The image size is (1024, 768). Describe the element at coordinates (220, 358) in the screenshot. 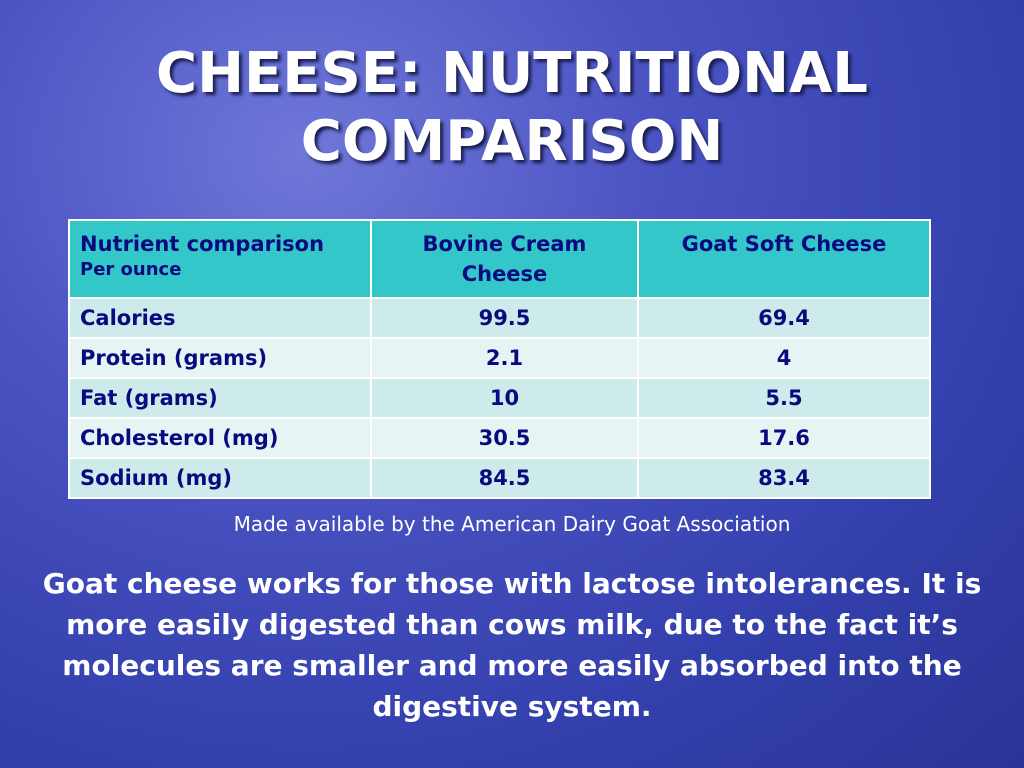

I see `nutrient-cell: Protein (grams)` at that location.